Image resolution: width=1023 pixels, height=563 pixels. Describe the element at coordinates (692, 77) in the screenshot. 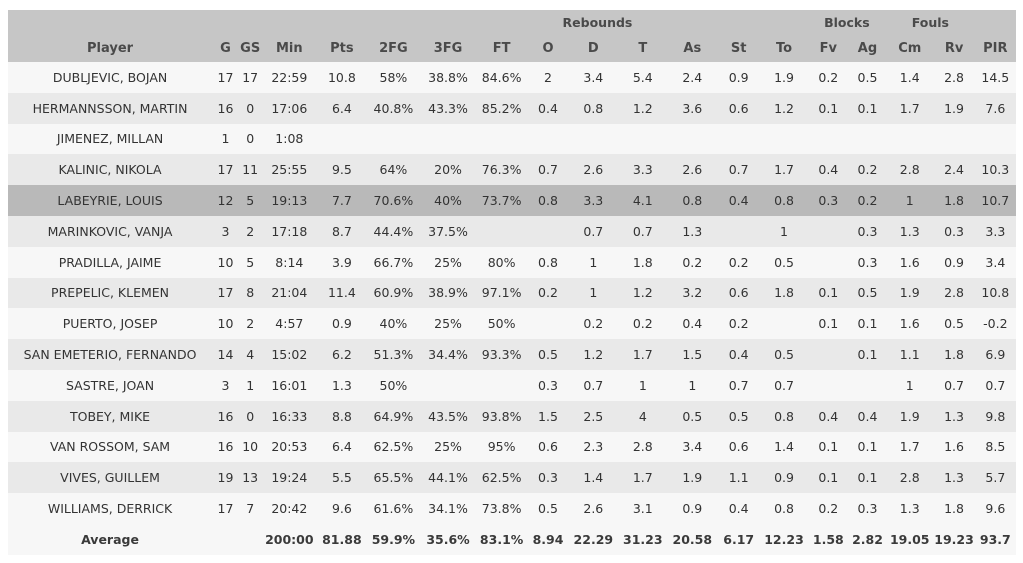

I see `cell-as: 2.4` at that location.